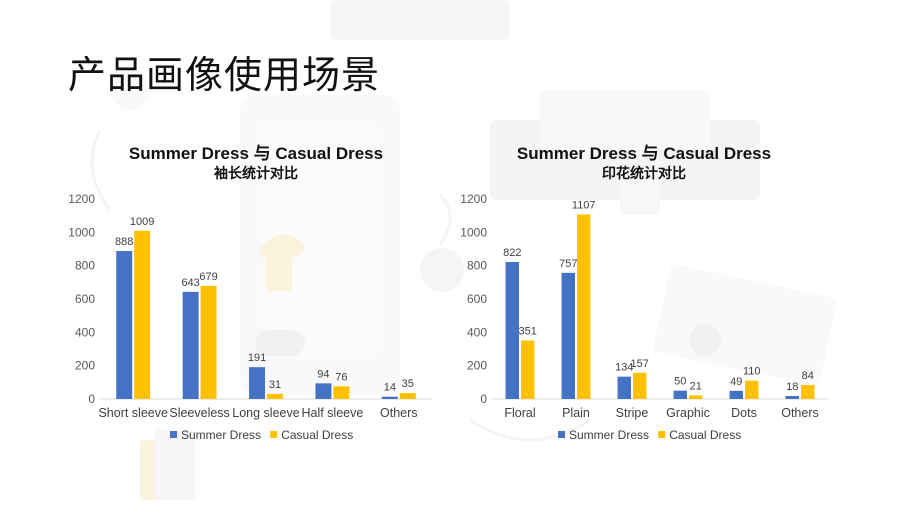  Describe the element at coordinates (408, 384) in the screenshot. I see `data-label: 35` at that location.